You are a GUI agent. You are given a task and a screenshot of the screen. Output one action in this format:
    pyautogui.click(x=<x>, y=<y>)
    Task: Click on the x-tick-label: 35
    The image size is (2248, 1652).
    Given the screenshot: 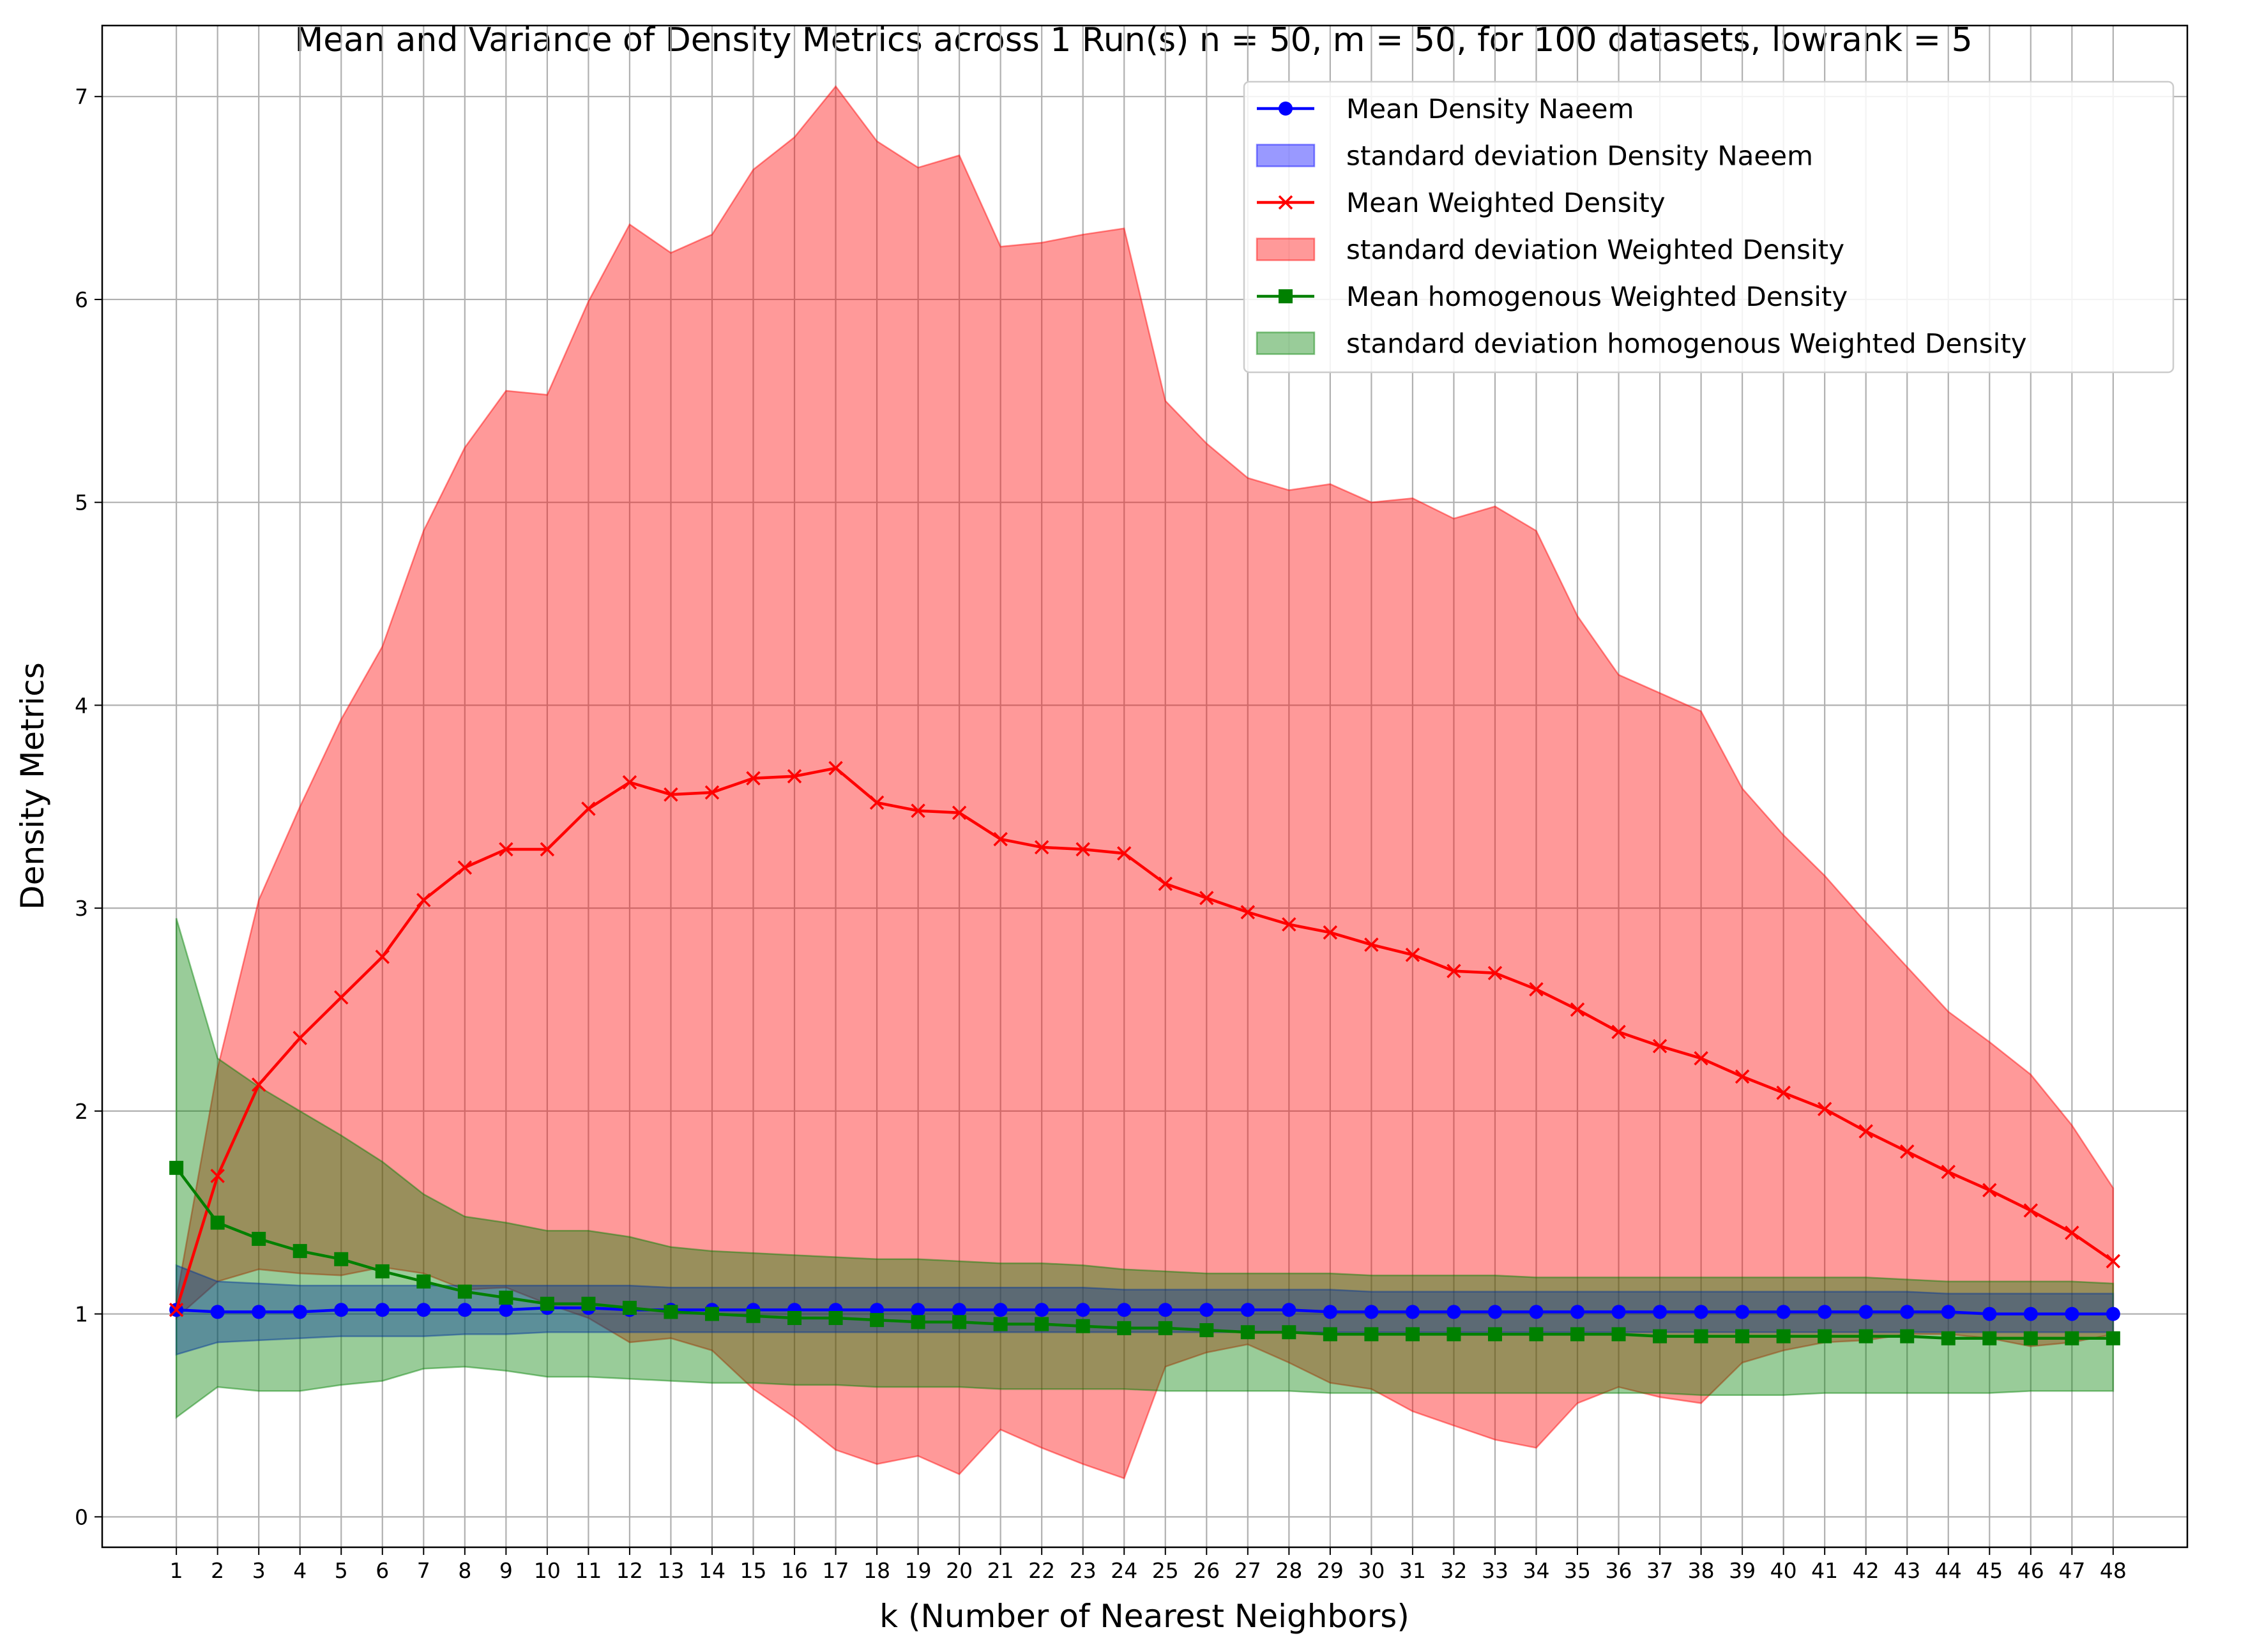 What is the action you would take?
    pyautogui.click(x=1577, y=1571)
    